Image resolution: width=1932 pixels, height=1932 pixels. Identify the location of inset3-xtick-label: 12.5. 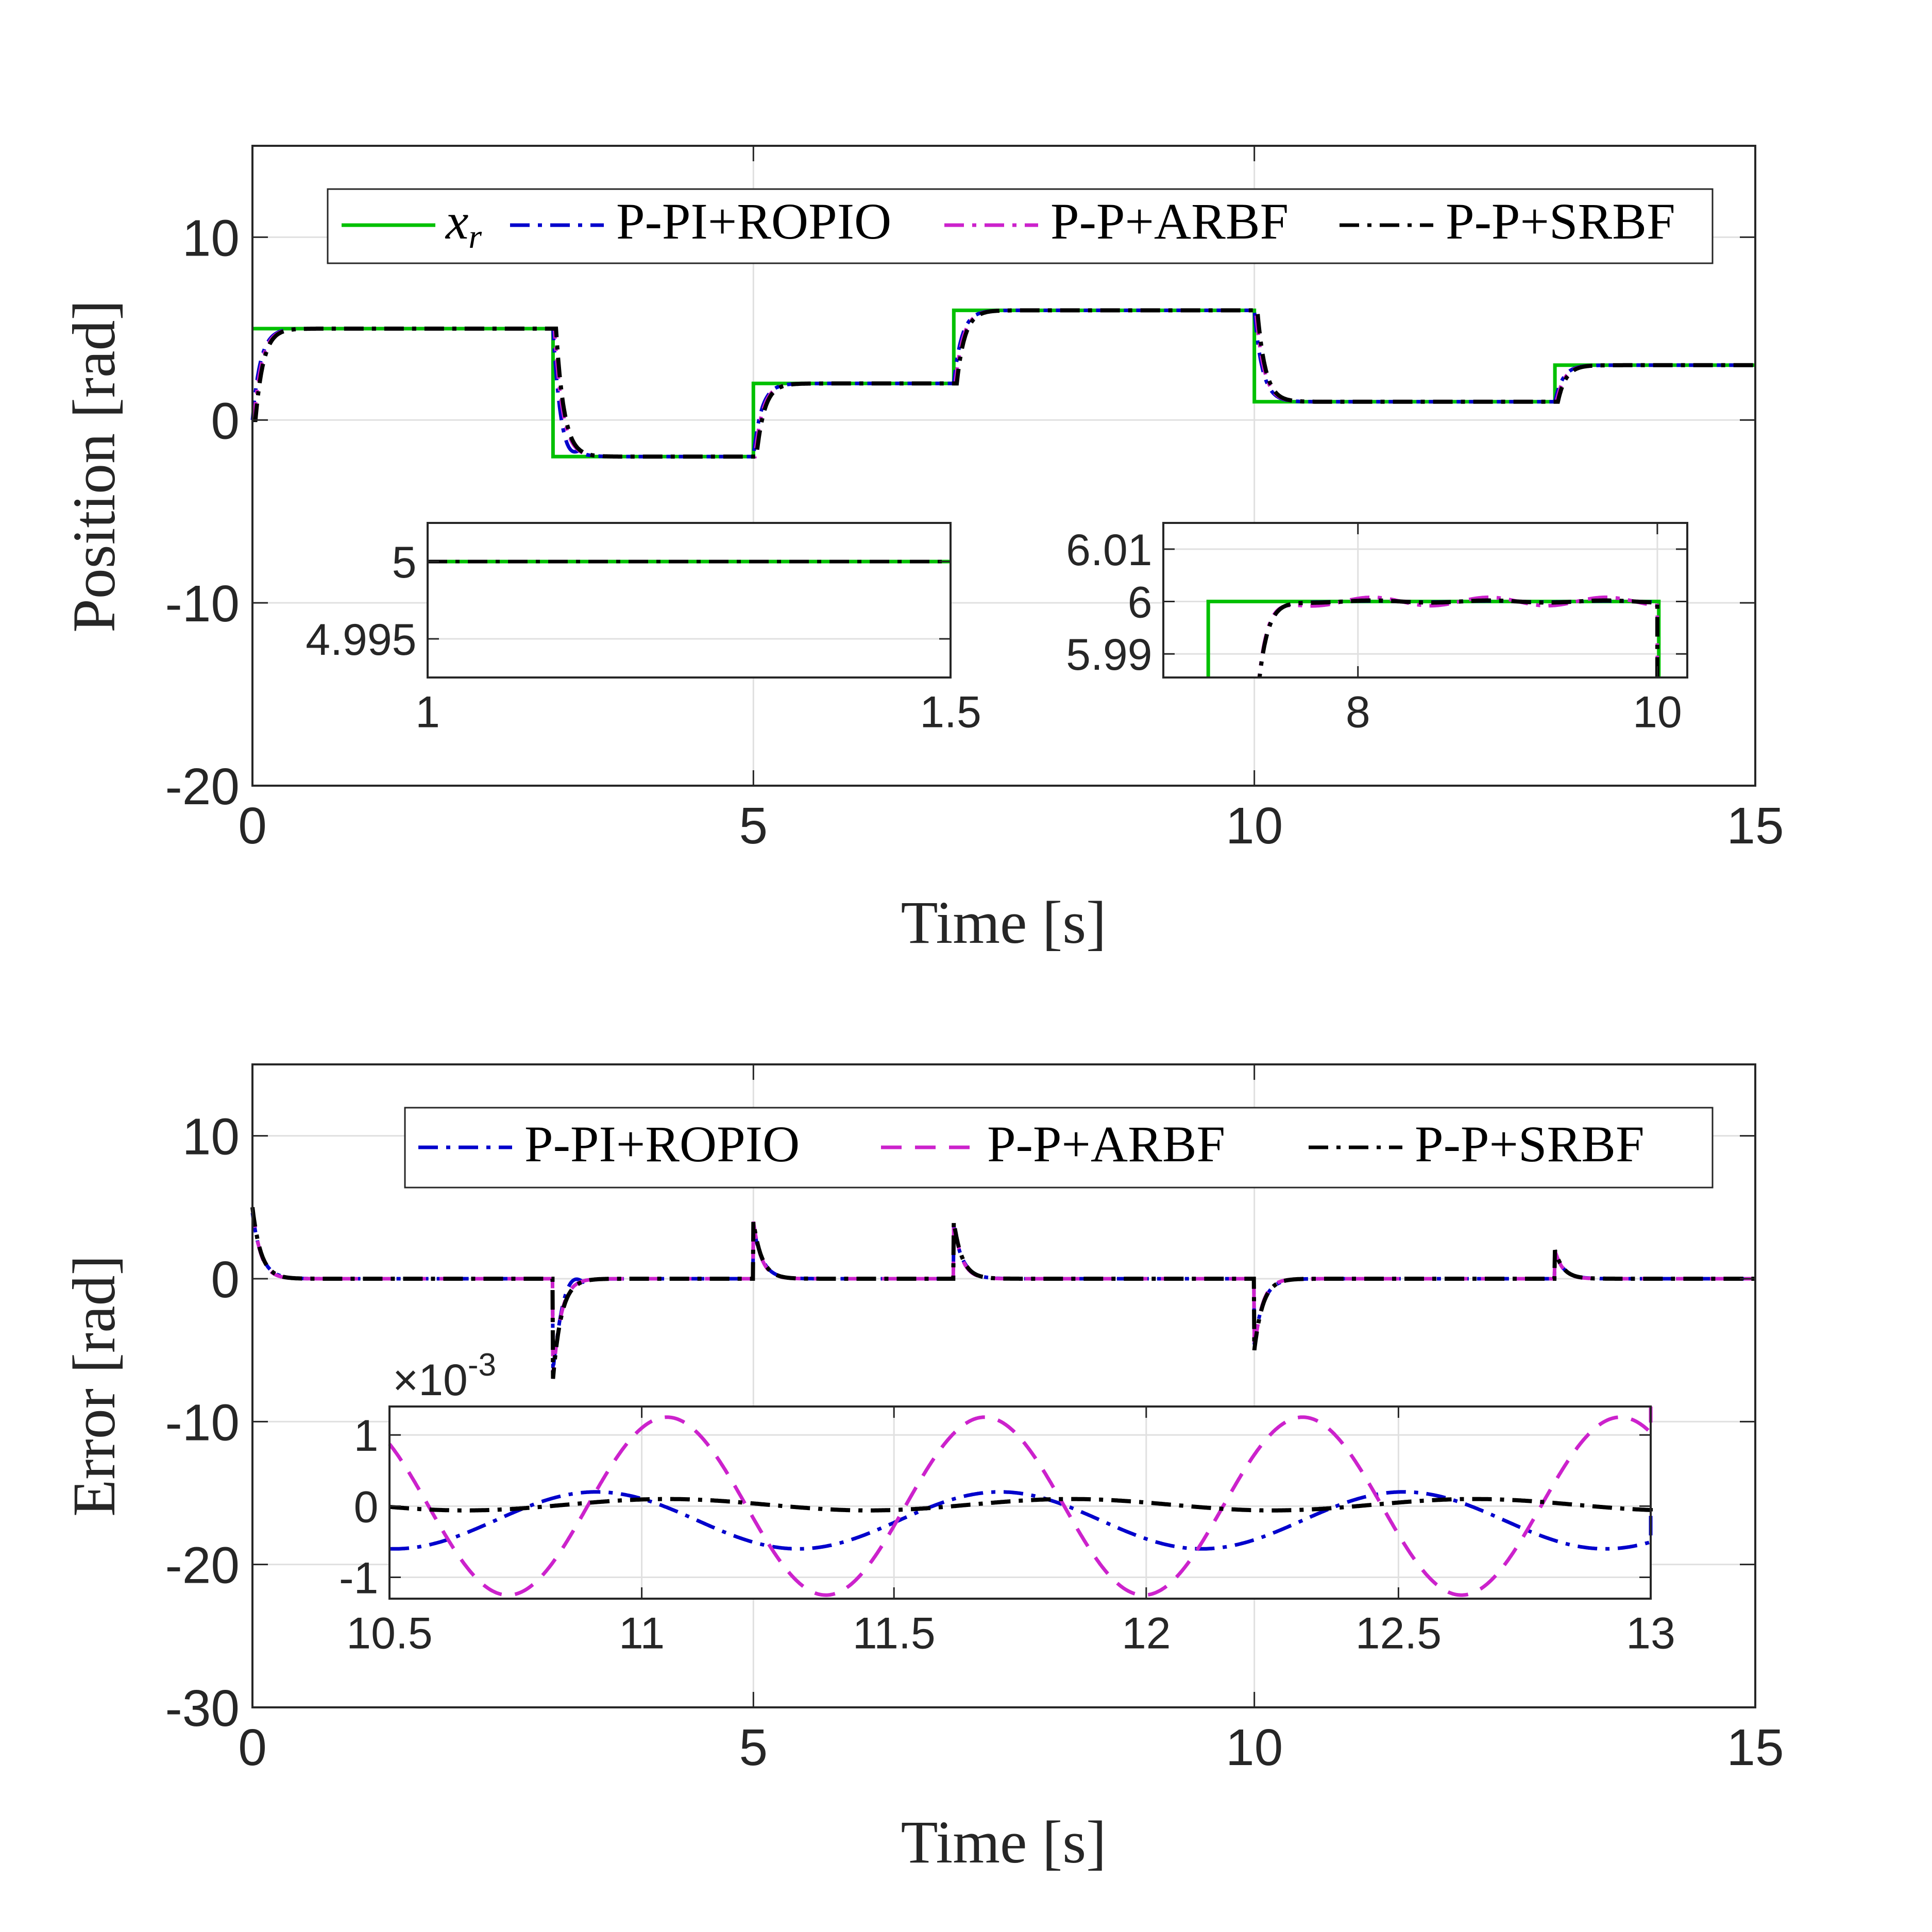
(1398, 1633).